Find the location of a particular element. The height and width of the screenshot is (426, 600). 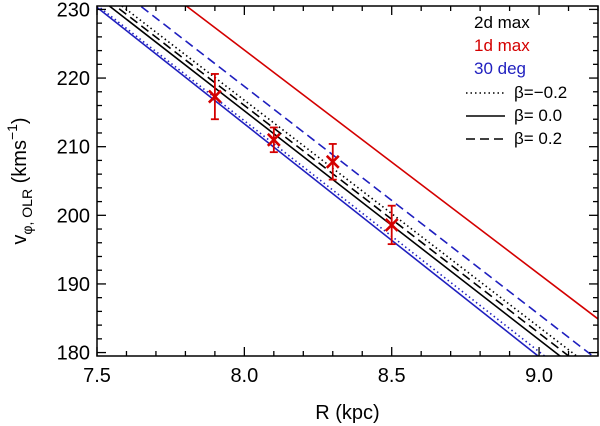

legend-style-label-1: β= 0.0 is located at coordinates (538, 115).